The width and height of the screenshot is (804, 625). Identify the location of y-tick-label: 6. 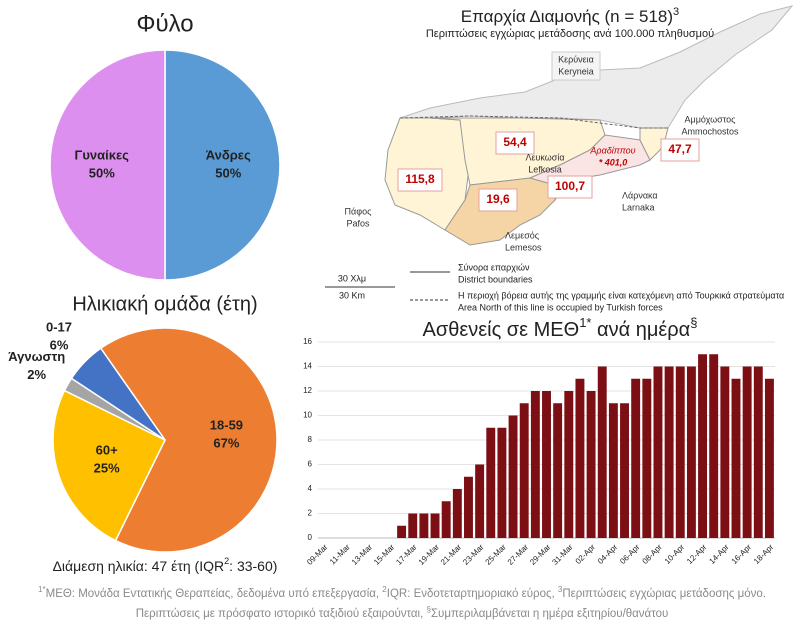
(310, 464).